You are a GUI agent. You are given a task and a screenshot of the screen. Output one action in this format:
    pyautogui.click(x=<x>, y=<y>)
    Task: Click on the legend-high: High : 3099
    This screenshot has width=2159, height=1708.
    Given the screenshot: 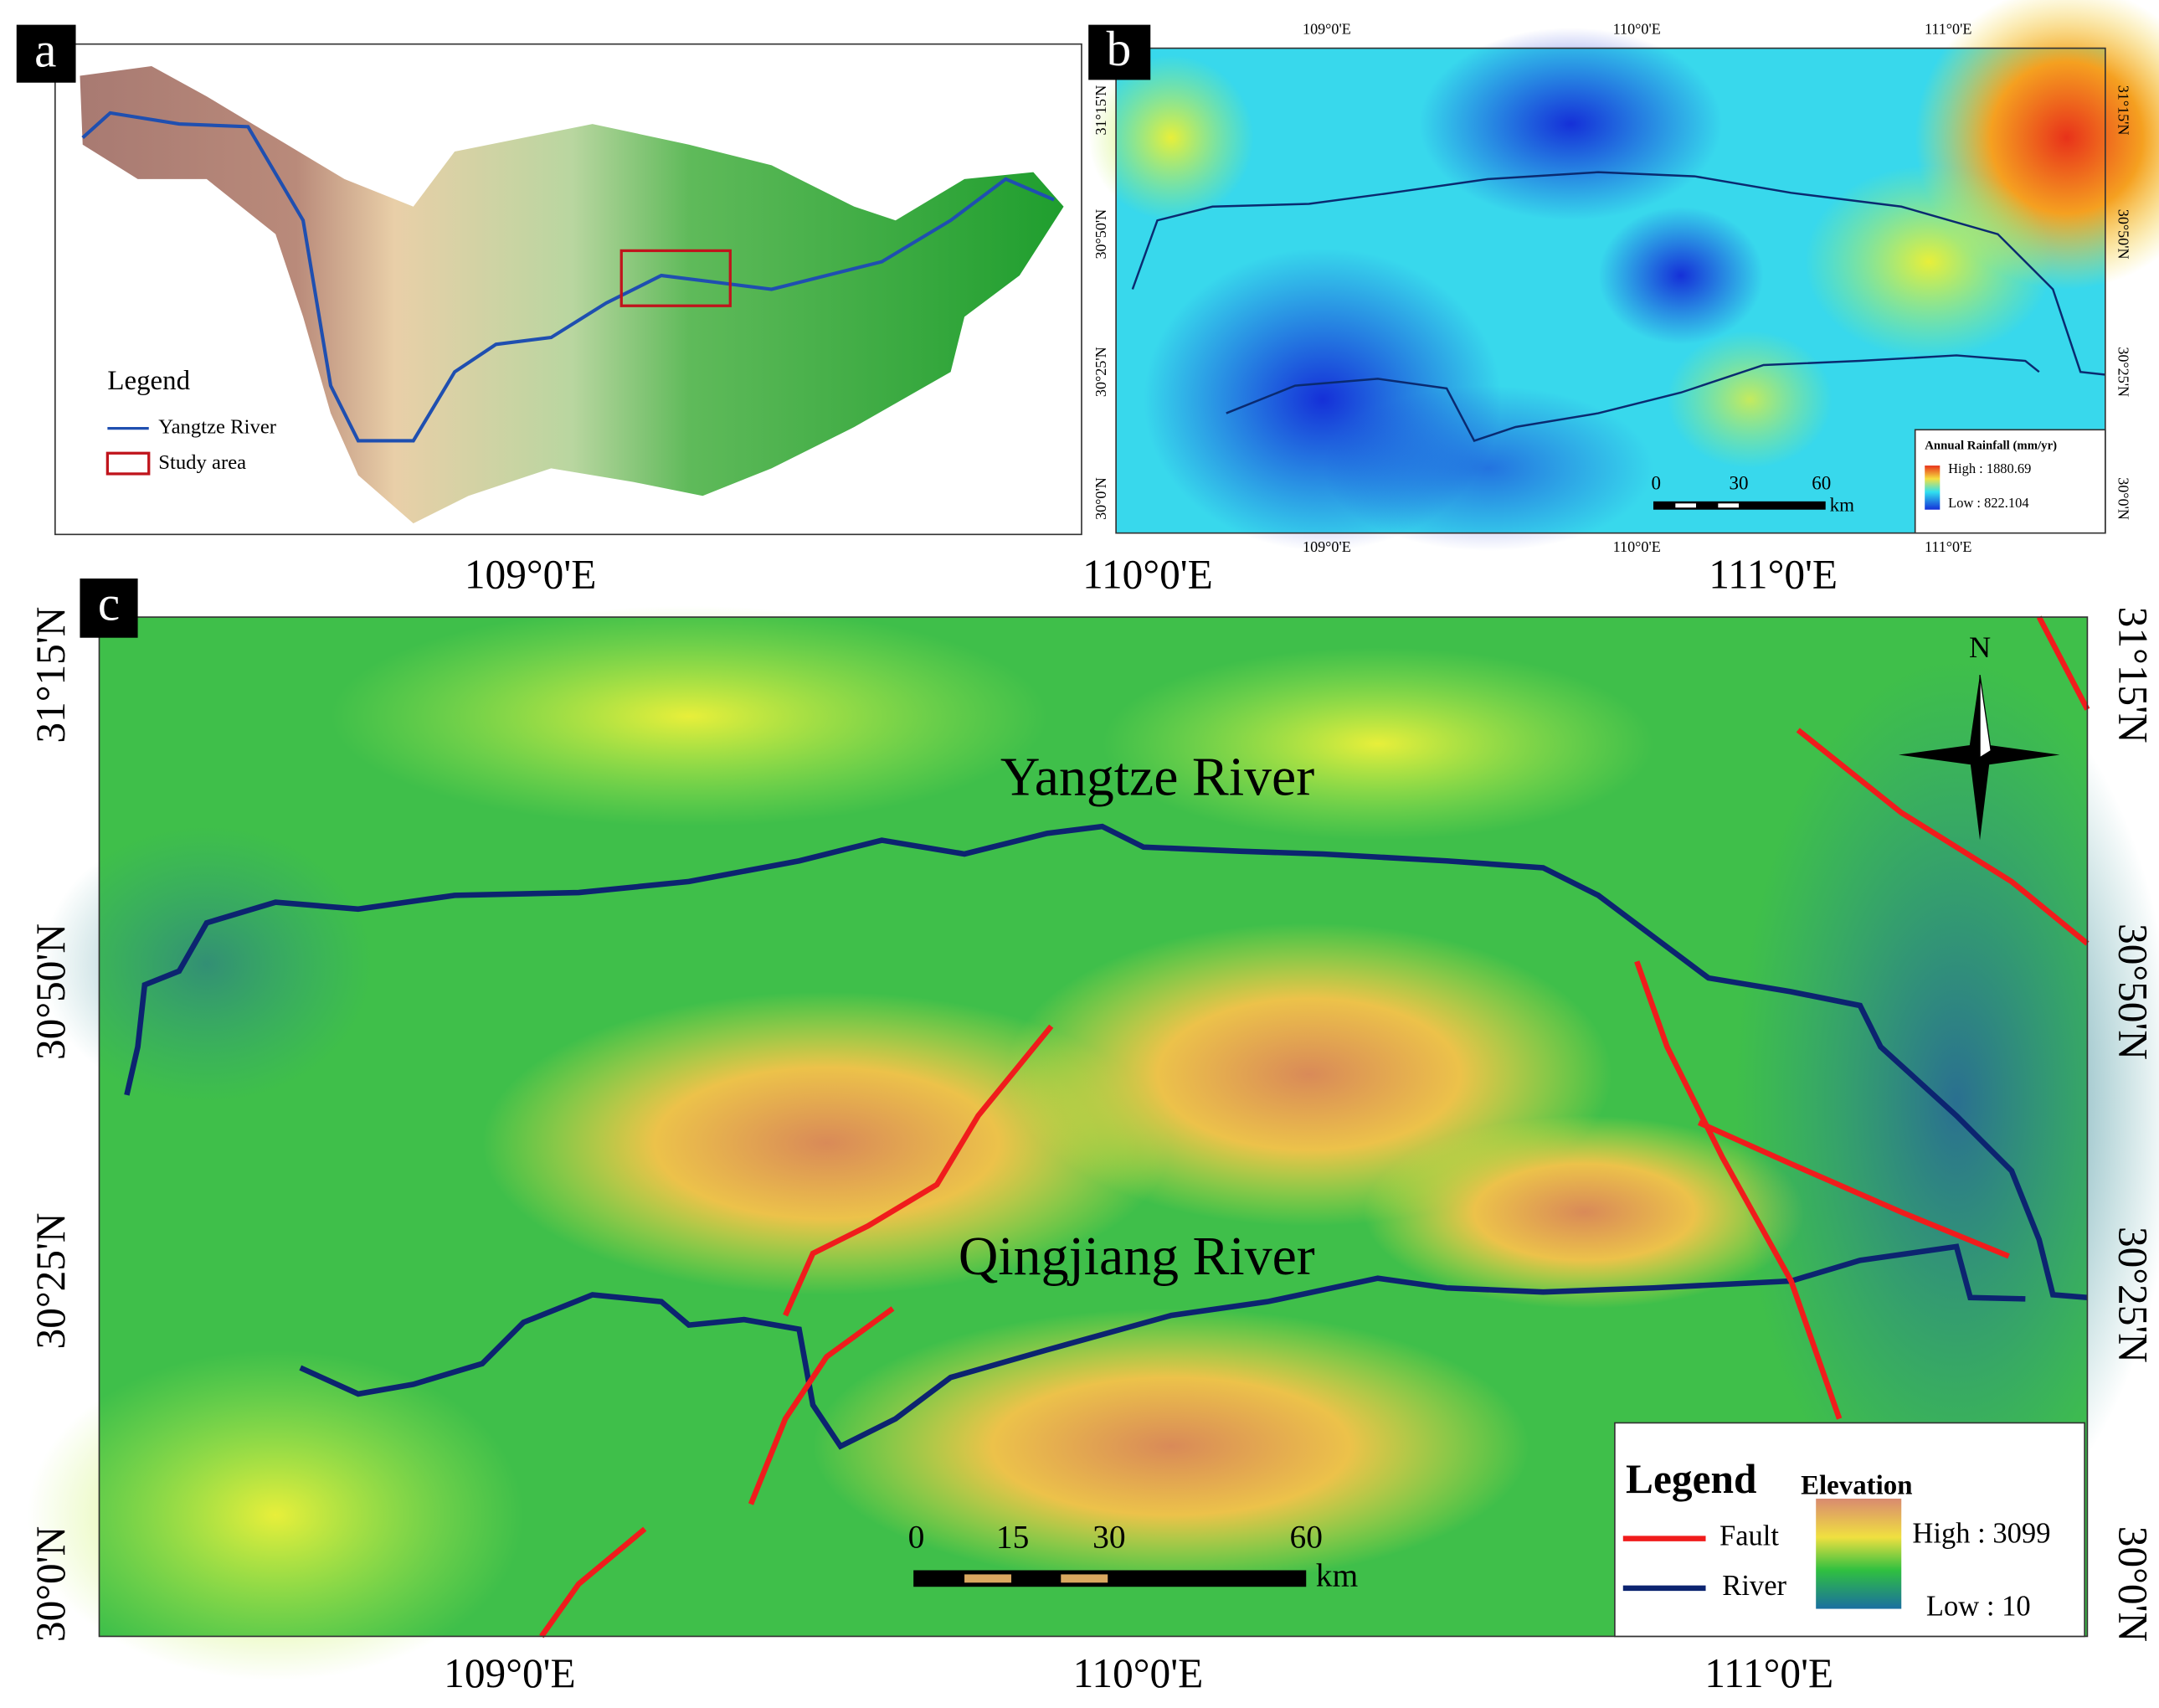 What is the action you would take?
    pyautogui.click(x=1981, y=1533)
    